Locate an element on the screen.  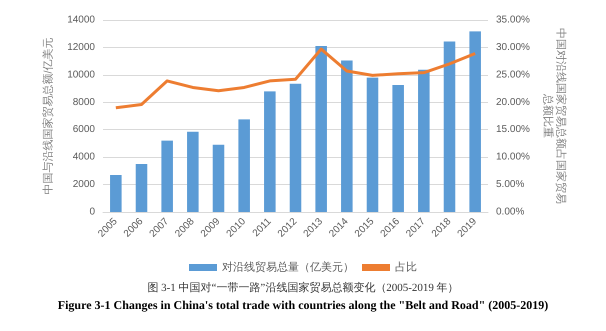
y2-tick-label: 25.00% is located at coordinates (513, 74).